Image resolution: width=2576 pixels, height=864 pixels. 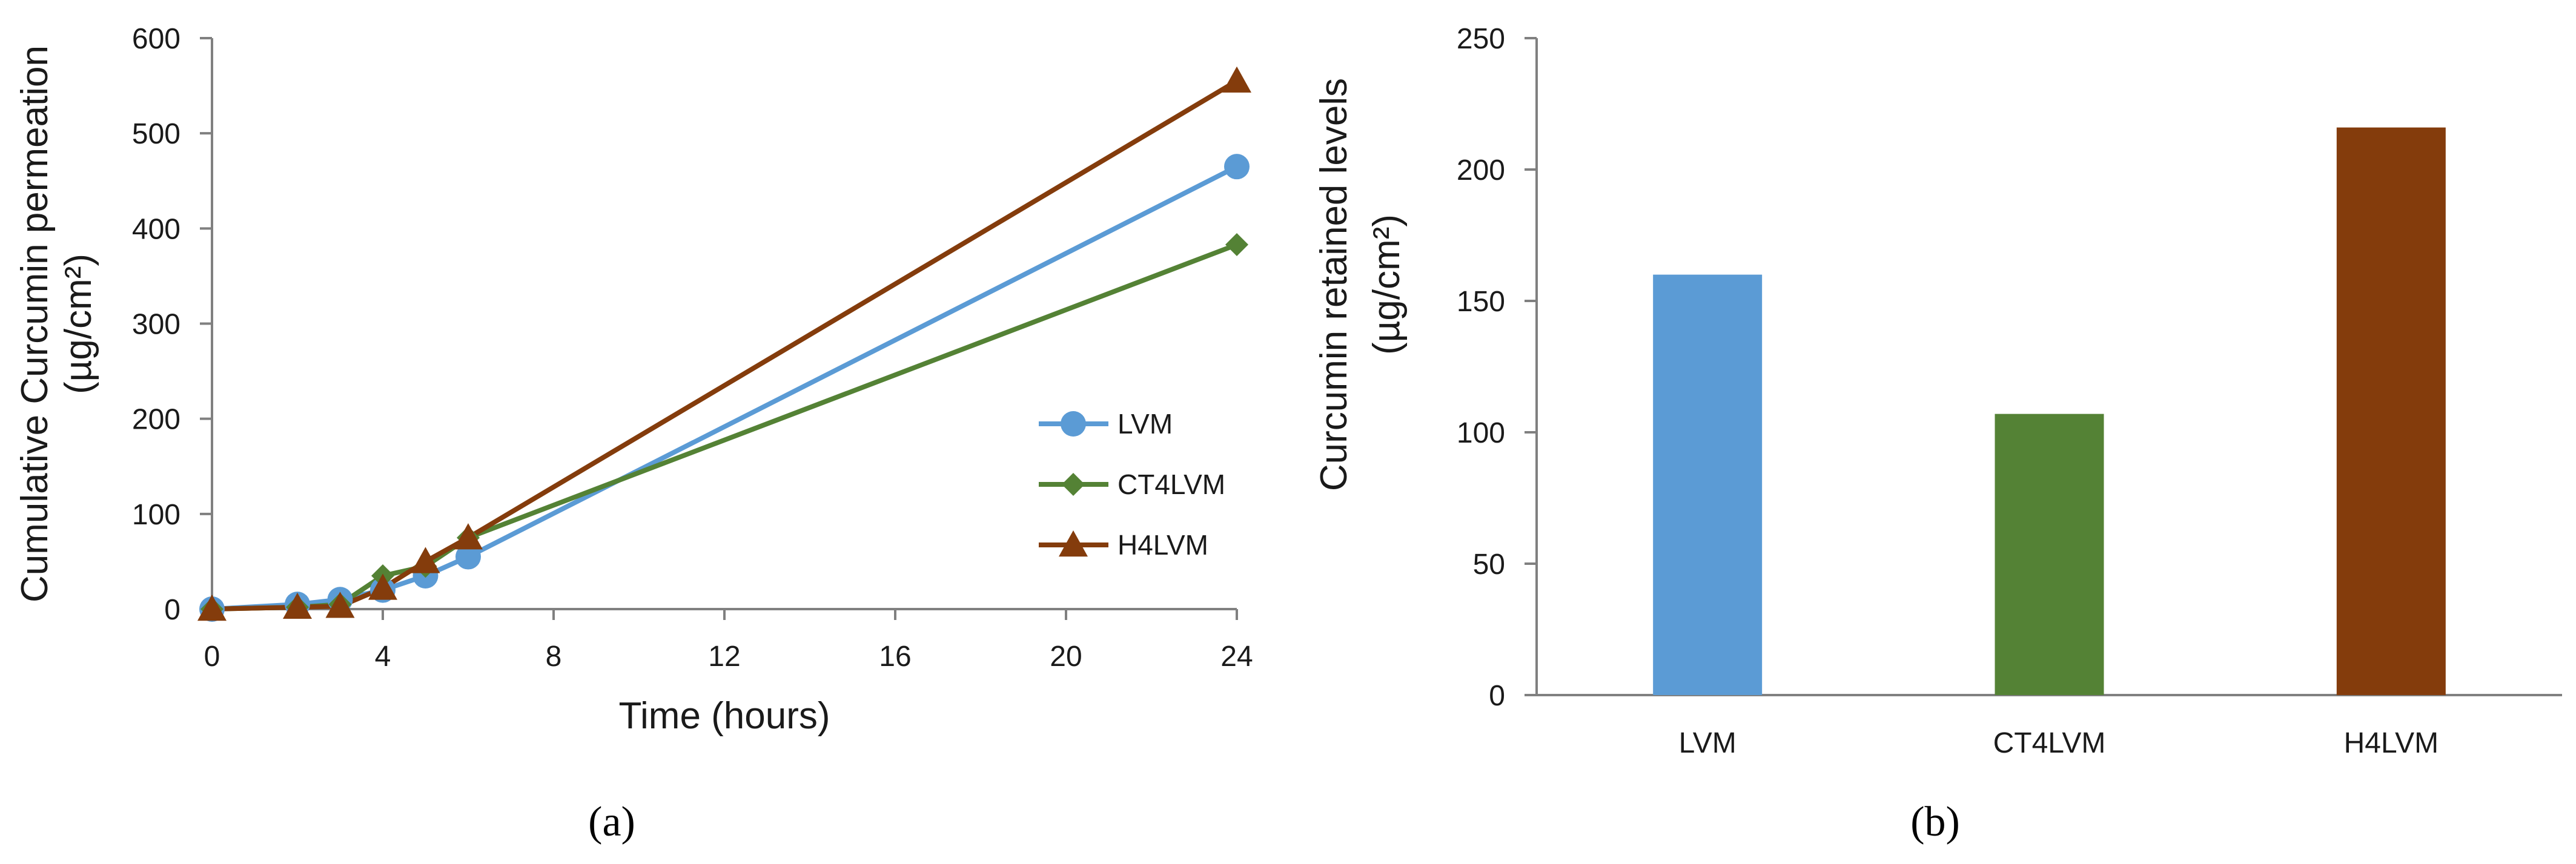 What do you see at coordinates (2391, 743) in the screenshot?
I see `x-category-label: H4LVM` at bounding box center [2391, 743].